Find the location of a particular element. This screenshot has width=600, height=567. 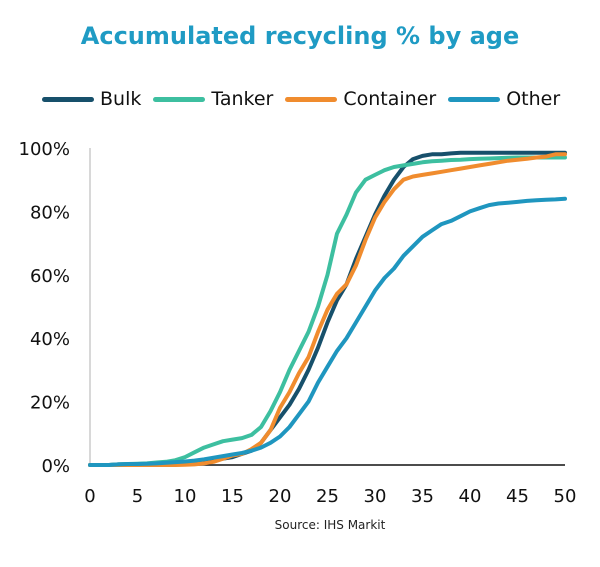

x-tick-label: 20 is located at coordinates (280, 496).